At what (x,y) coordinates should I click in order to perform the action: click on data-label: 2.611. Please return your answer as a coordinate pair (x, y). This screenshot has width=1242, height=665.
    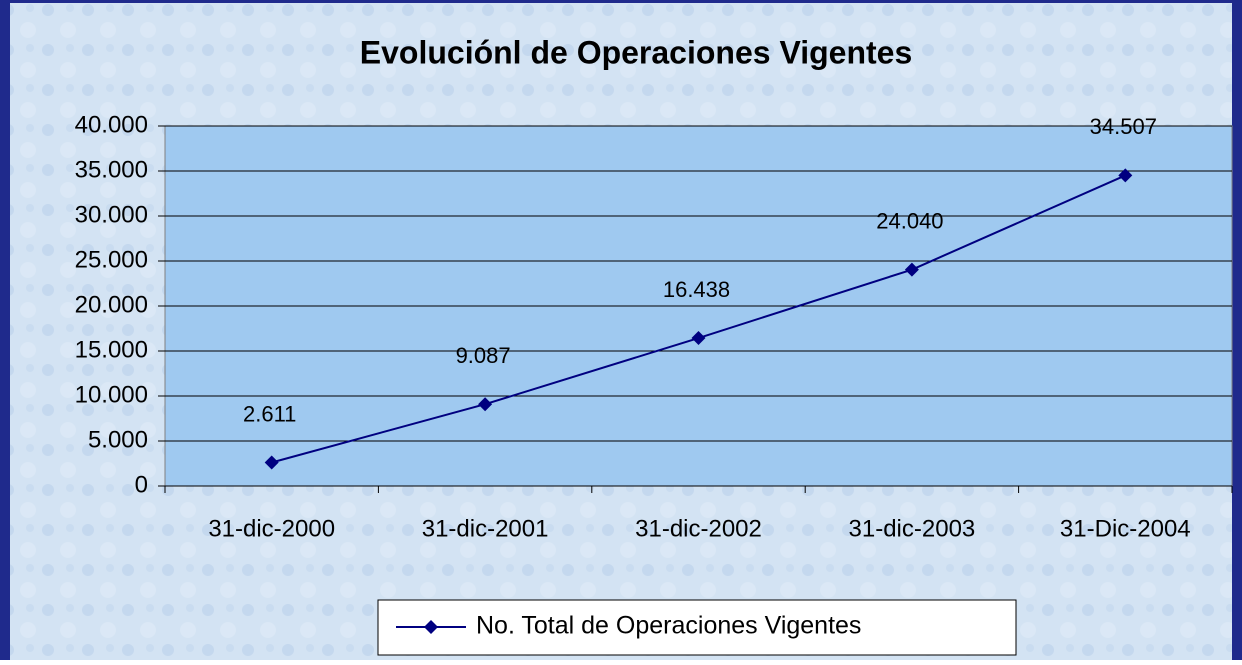
    Looking at the image, I should click on (269, 413).